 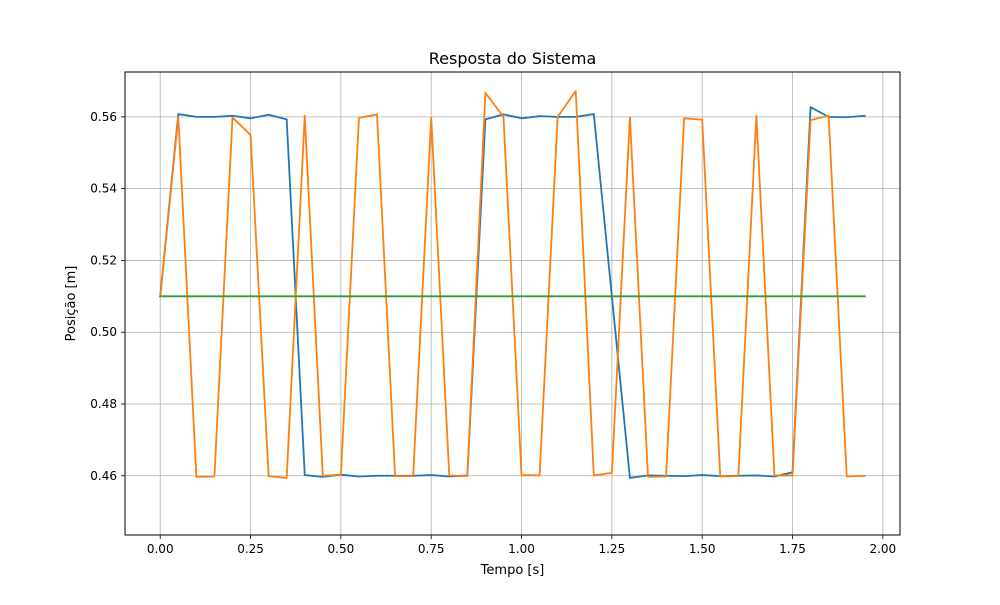 What do you see at coordinates (160, 549) in the screenshot?
I see `x-tick-label: 0.00` at bounding box center [160, 549].